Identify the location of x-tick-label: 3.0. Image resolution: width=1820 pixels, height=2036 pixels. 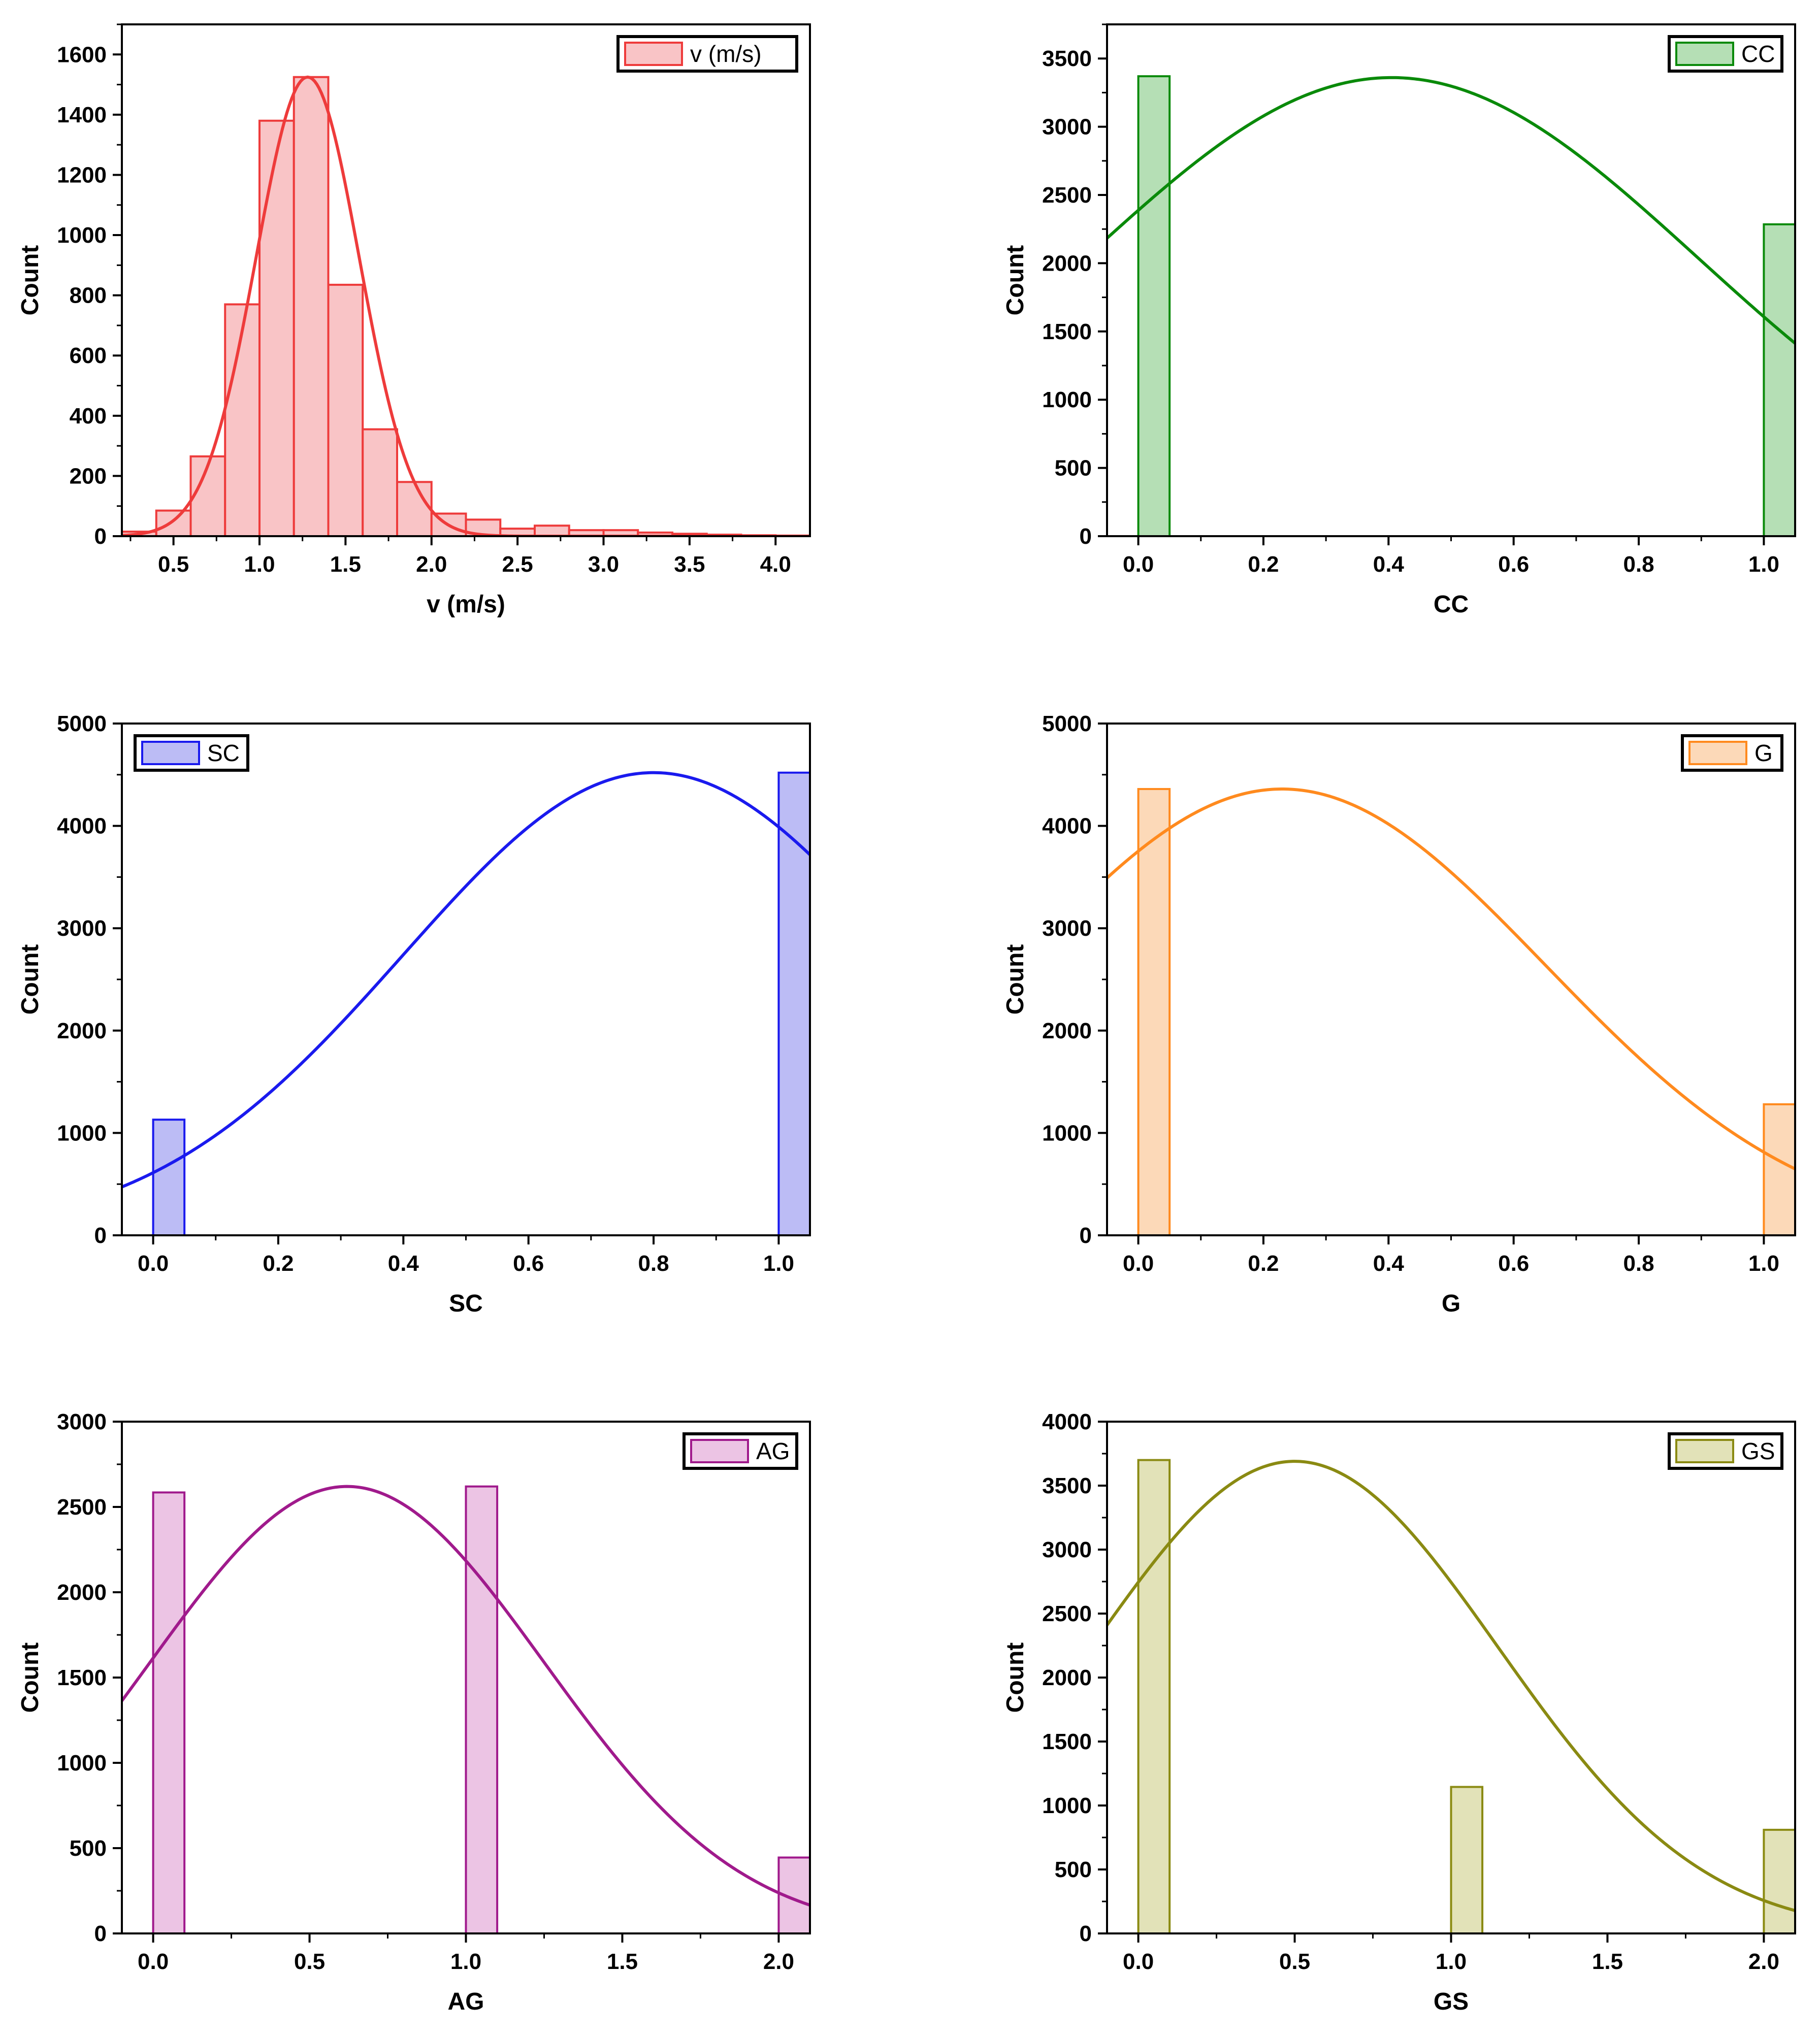
(603, 564).